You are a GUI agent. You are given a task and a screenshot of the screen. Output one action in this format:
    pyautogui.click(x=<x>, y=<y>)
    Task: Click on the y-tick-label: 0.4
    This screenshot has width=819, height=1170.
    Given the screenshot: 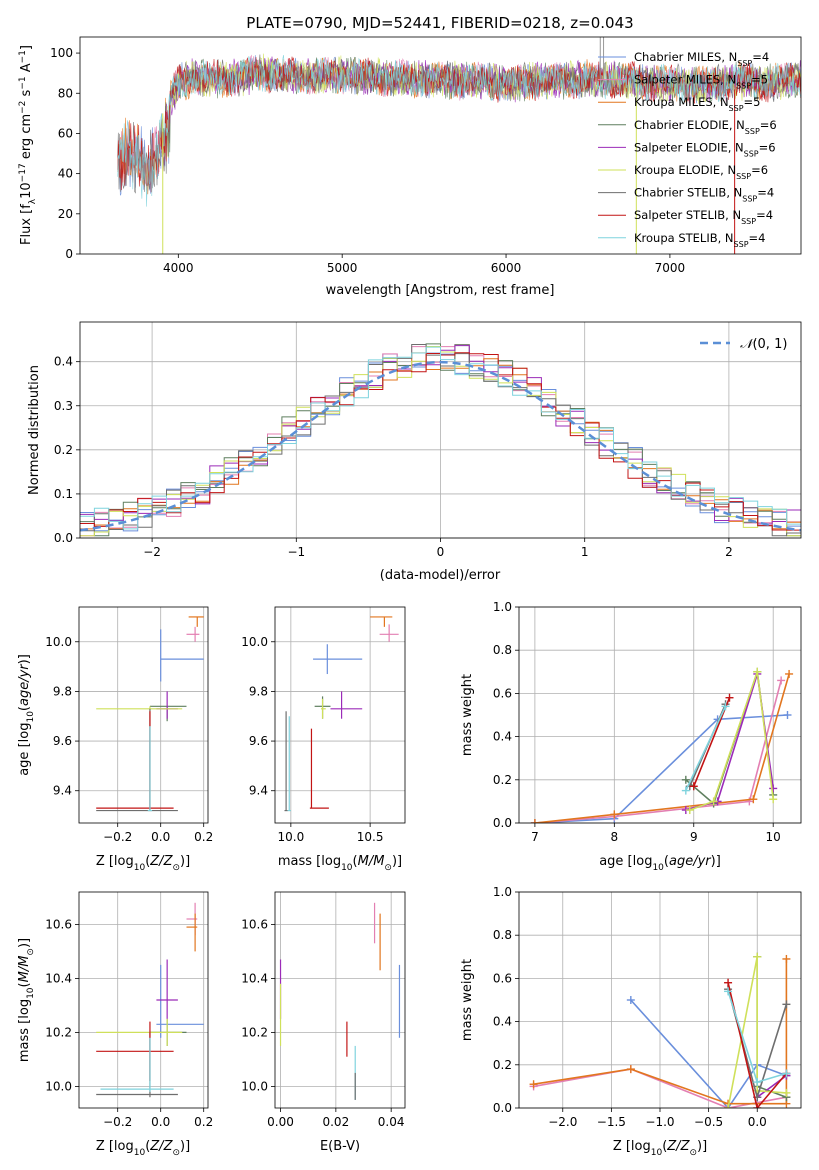 What is the action you would take?
    pyautogui.click(x=63, y=362)
    